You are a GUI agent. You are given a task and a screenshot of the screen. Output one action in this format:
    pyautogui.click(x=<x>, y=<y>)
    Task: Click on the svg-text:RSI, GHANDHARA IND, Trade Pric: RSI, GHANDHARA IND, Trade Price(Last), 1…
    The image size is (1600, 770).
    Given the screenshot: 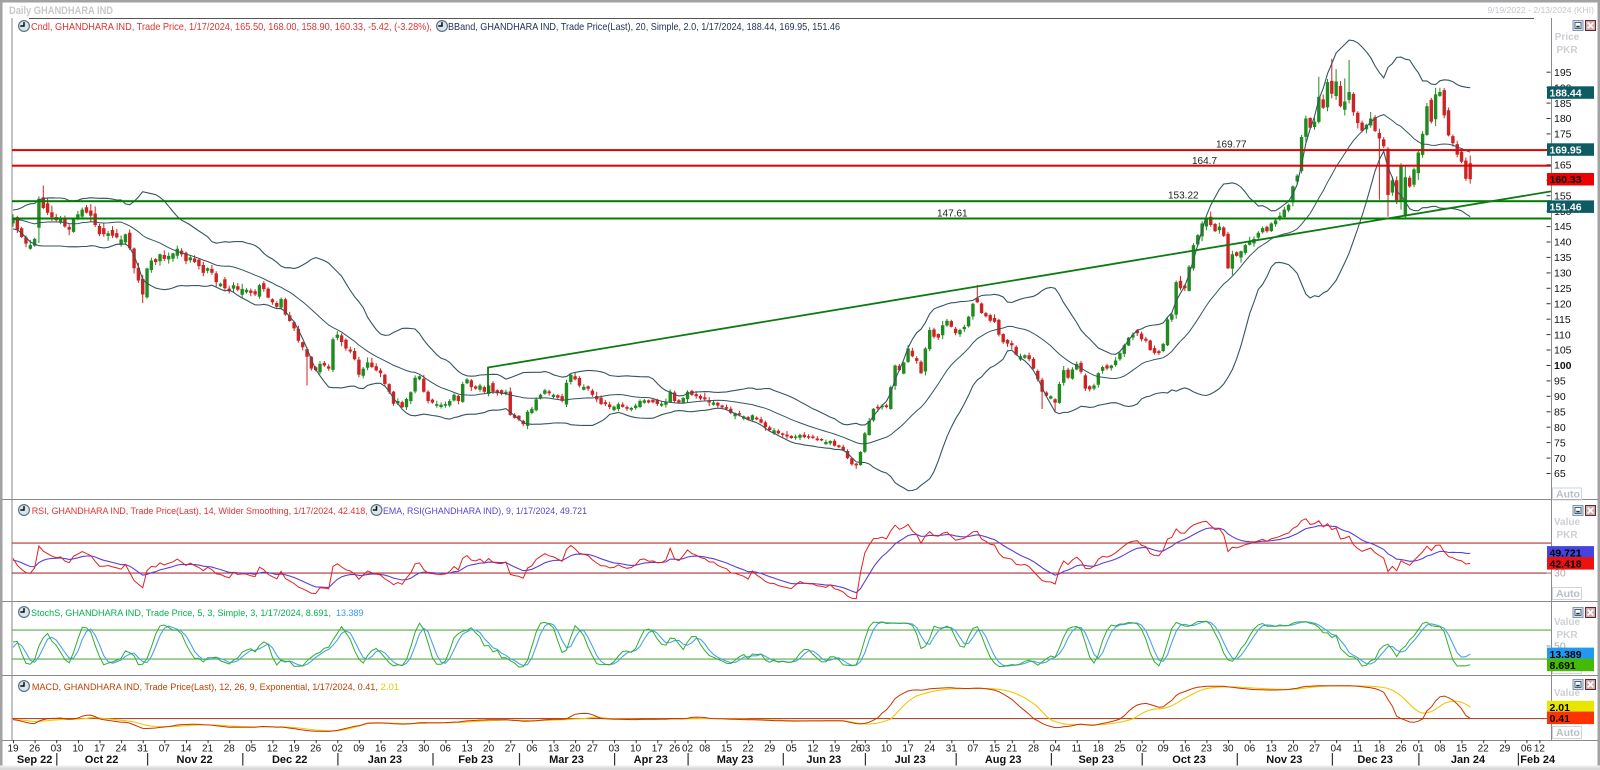 What is the action you would take?
    pyautogui.click(x=200, y=511)
    